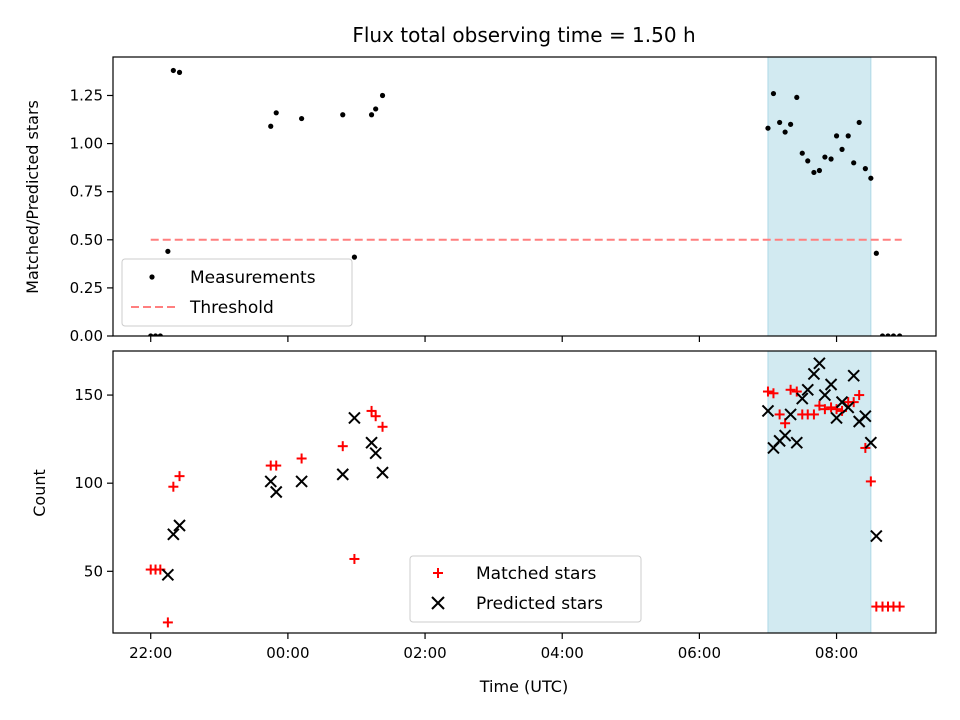 The width and height of the screenshot is (960, 720). What do you see at coordinates (86, 240) in the screenshot?
I see `y-tick-label: 0.50` at bounding box center [86, 240].